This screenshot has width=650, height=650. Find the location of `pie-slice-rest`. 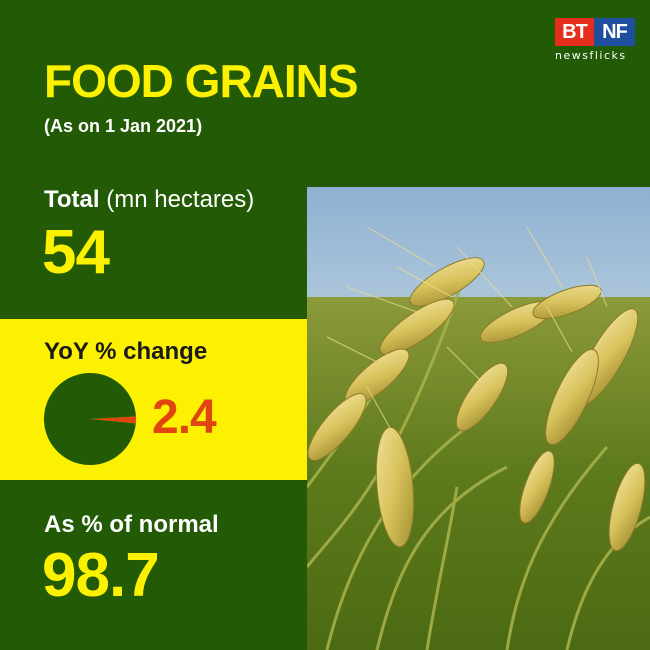

pie-slice-rest is located at coordinates (89, 419).